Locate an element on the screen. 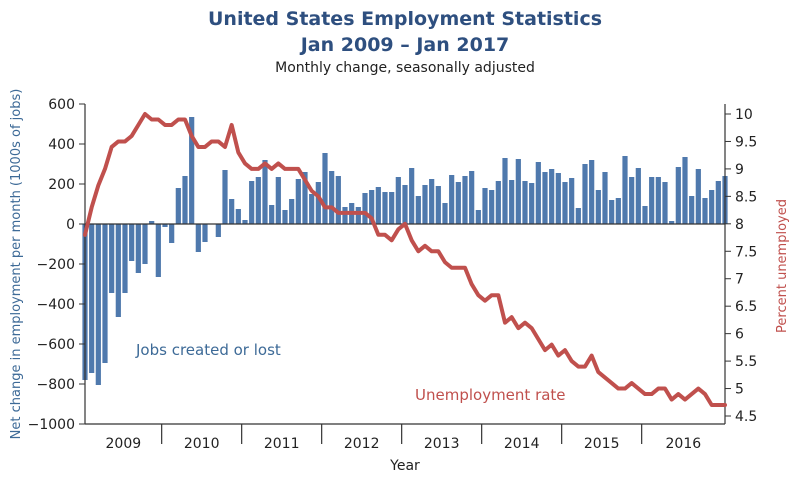 This screenshot has width=800, height=480. annotation-unemployment: Unemployment rate is located at coordinates (490, 395).